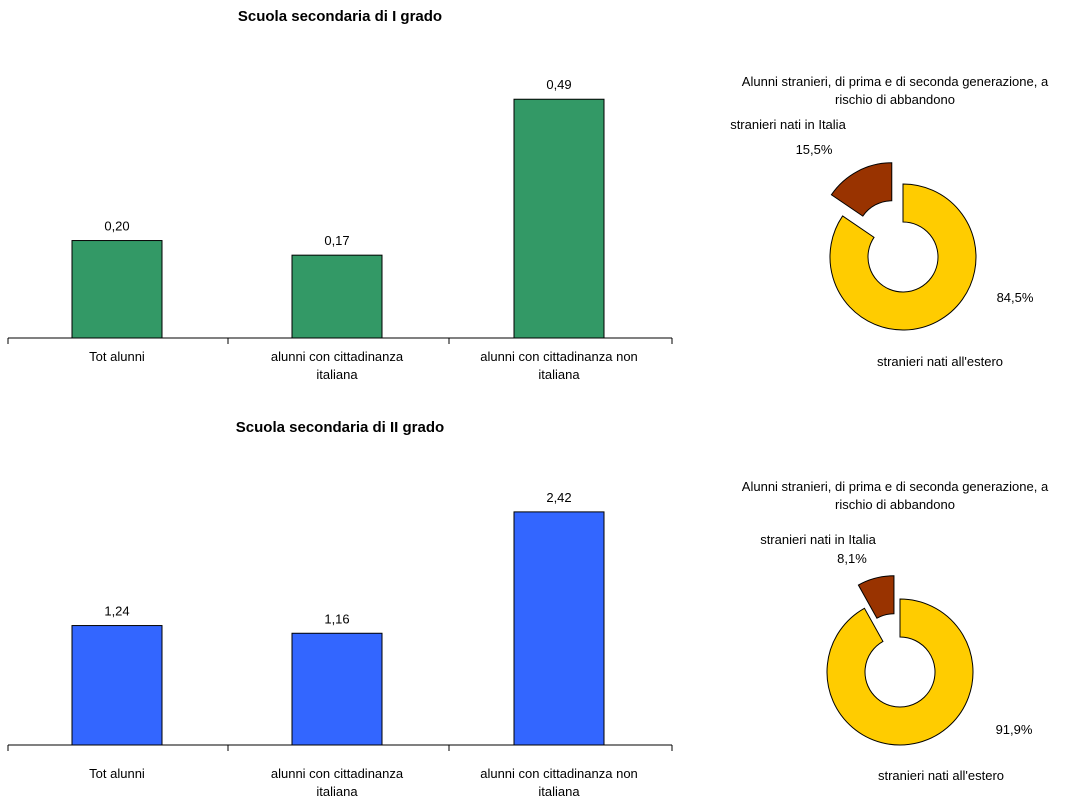  Describe the element at coordinates (116, 226) in the screenshot. I see `data-label: 0,20` at that location.